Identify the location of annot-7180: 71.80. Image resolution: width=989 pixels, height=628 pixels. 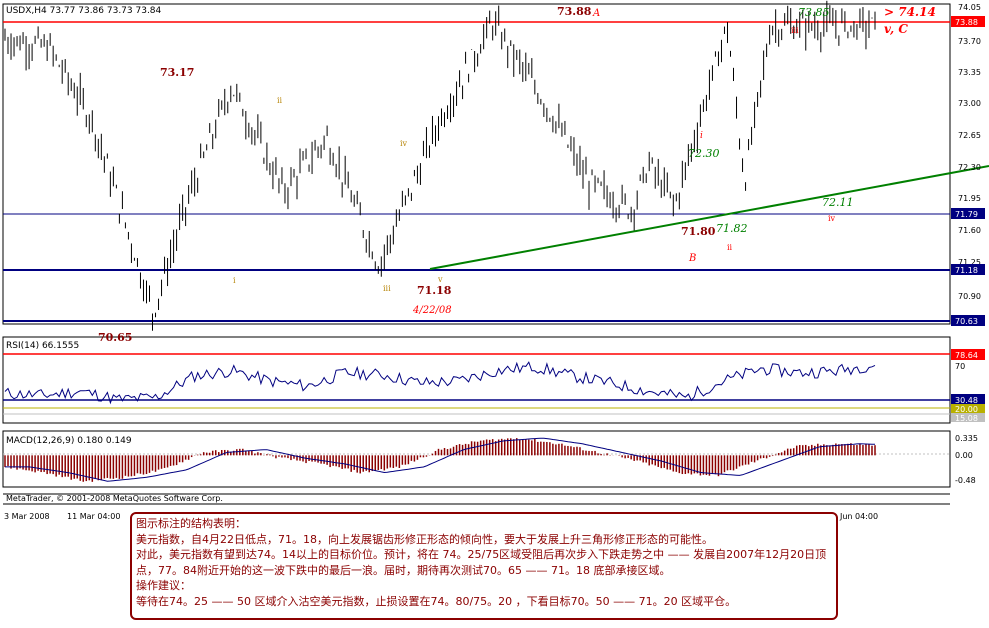
(698, 231).